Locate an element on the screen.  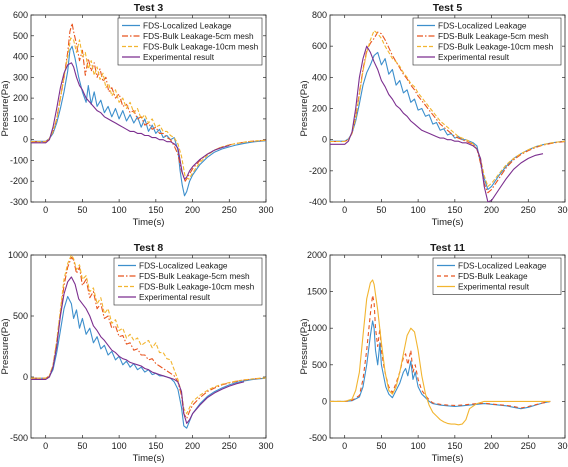
y-tick-label: 300 is located at coordinates (20, 77).